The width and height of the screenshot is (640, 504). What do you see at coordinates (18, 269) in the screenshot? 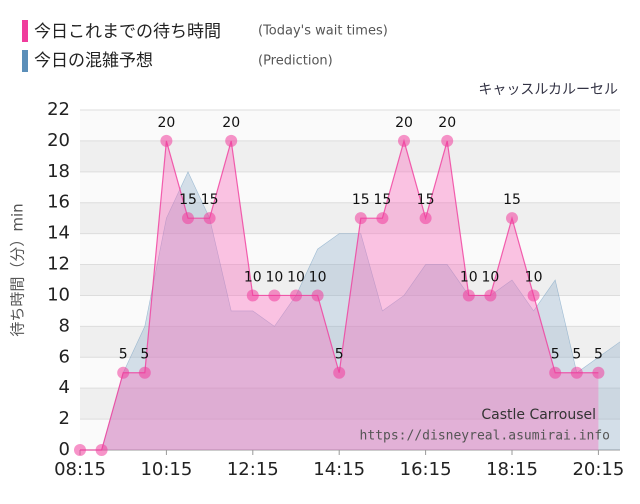
I see `y-axis-label: 待ち時間（分）min` at bounding box center [18, 269].